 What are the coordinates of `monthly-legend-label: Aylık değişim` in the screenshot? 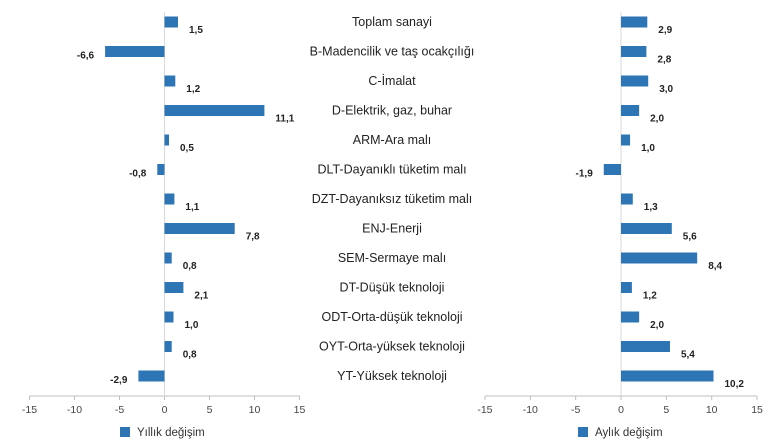 It's located at (629, 433).